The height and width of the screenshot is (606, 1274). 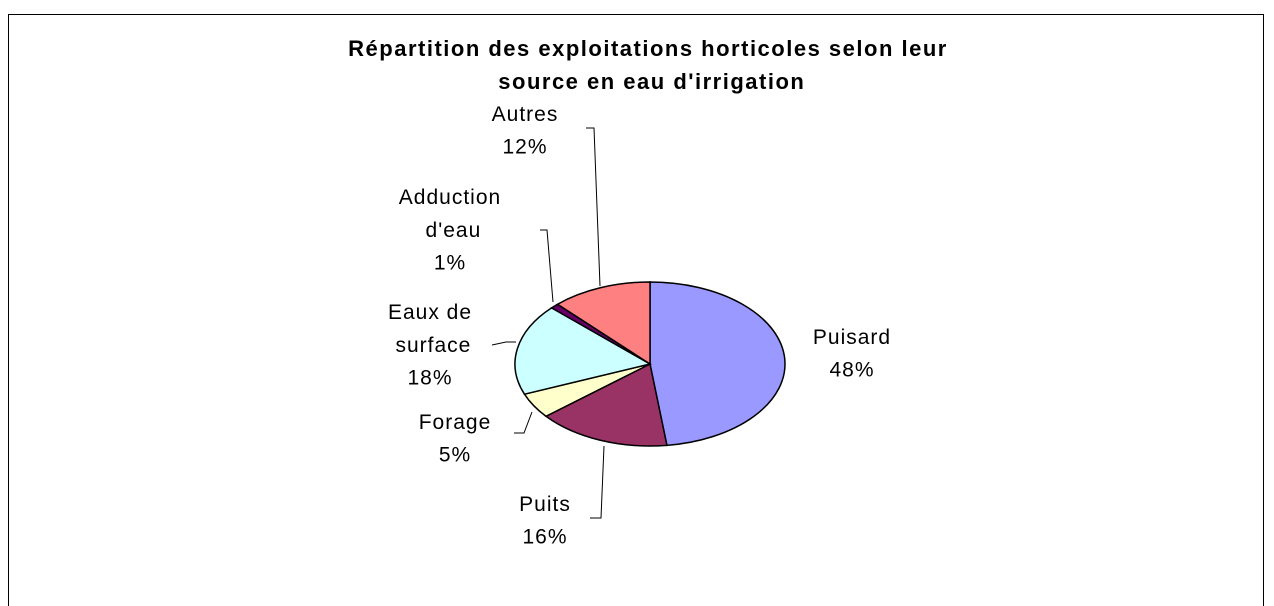 What do you see at coordinates (852, 337) in the screenshot?
I see `slice-label: Puisard` at bounding box center [852, 337].